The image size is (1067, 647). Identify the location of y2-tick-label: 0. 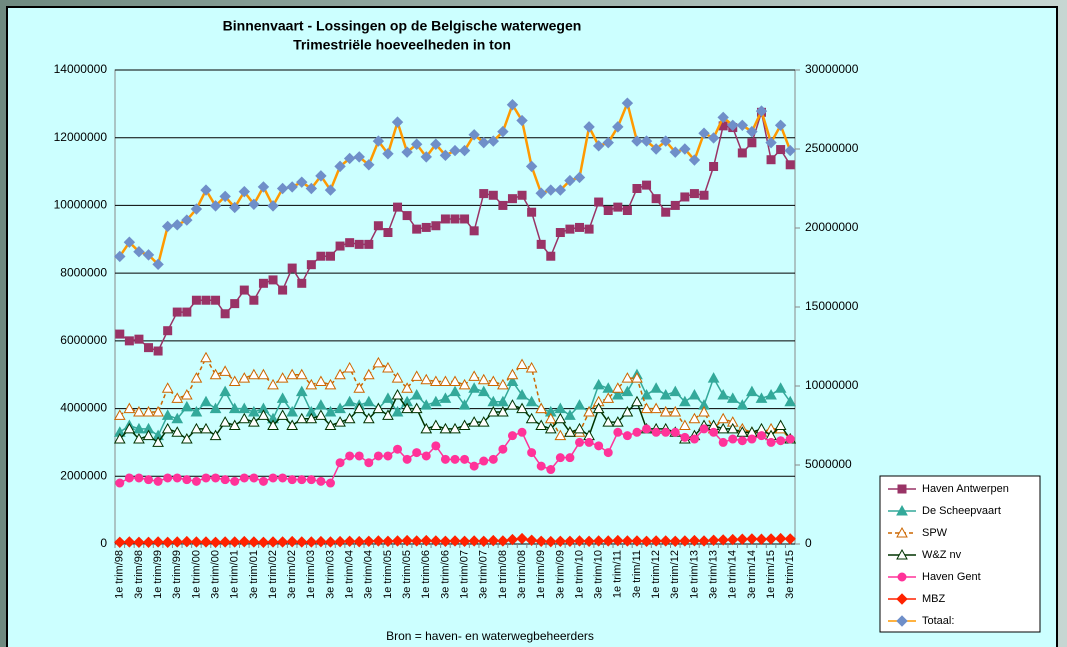
(808, 543).